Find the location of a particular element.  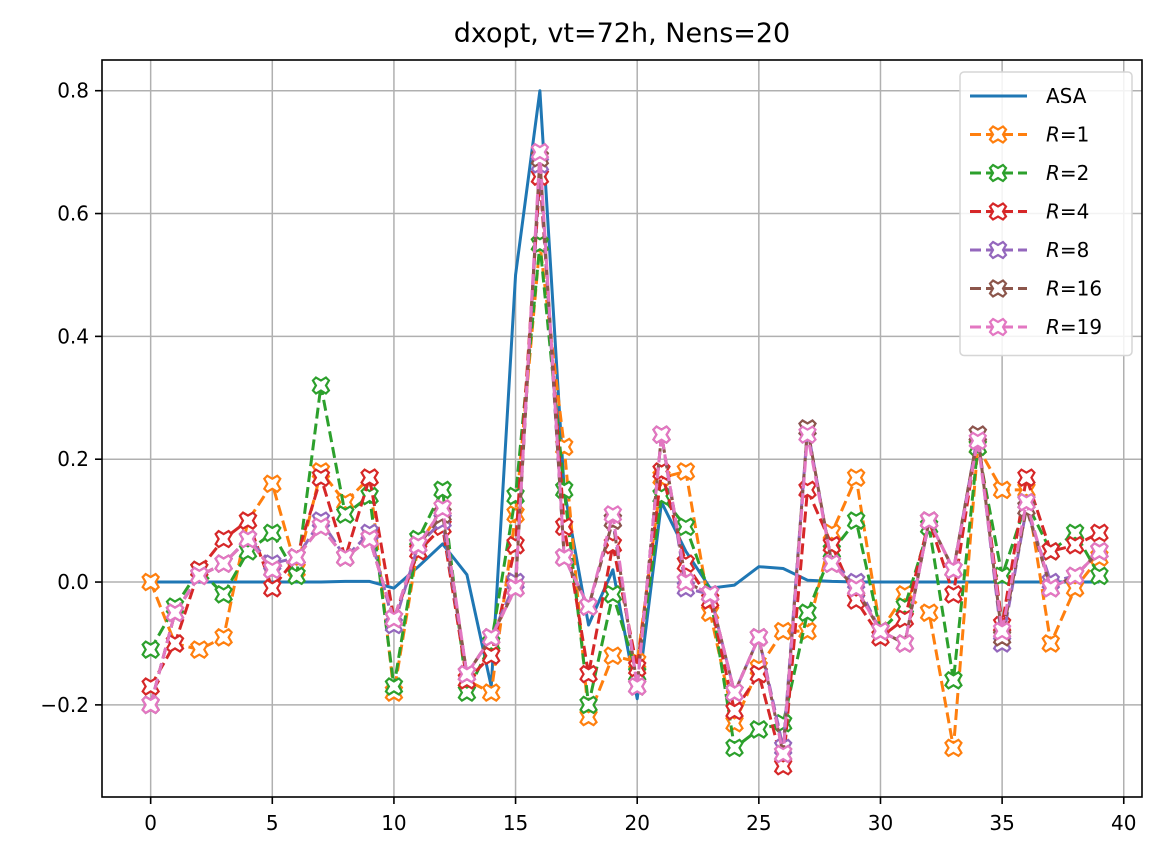

legend-label-rest: =1 is located at coordinates (1074, 135).